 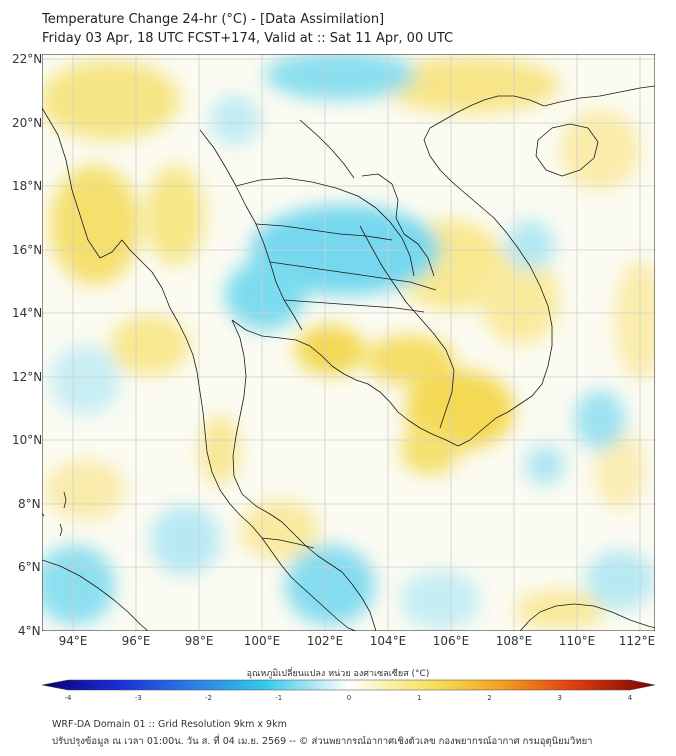 I want to click on lon-label: 94°E, so click(x=73, y=641).